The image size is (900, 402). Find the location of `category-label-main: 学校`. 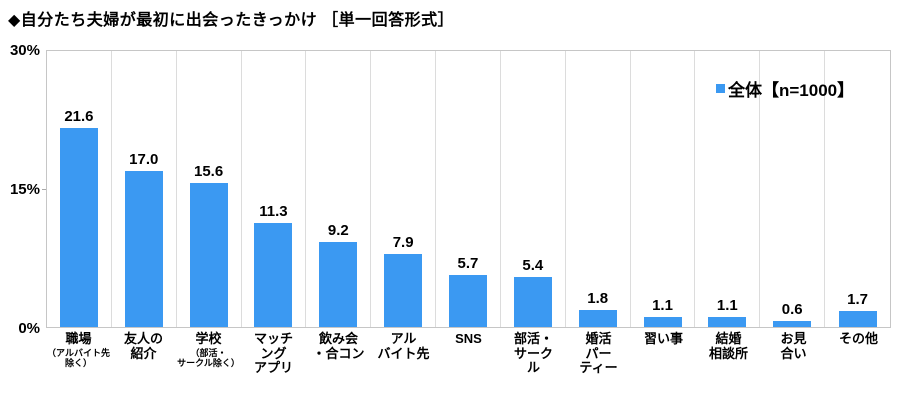

category-label-main: 学校 is located at coordinates (208, 338).